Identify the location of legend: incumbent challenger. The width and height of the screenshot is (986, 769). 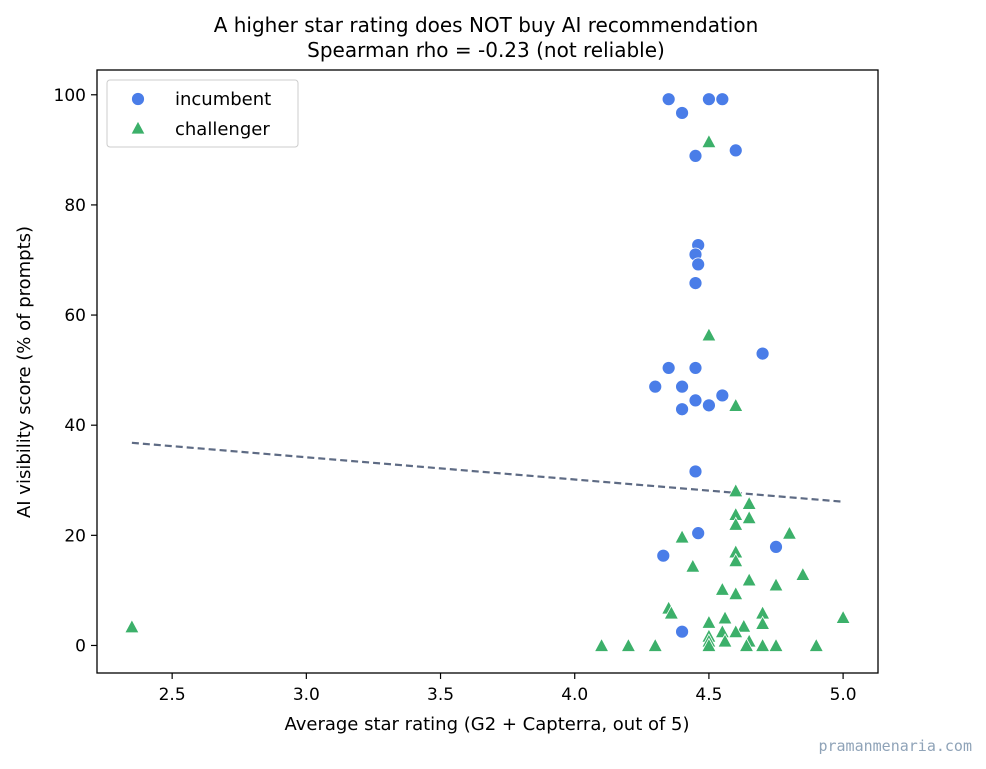
(202, 113).